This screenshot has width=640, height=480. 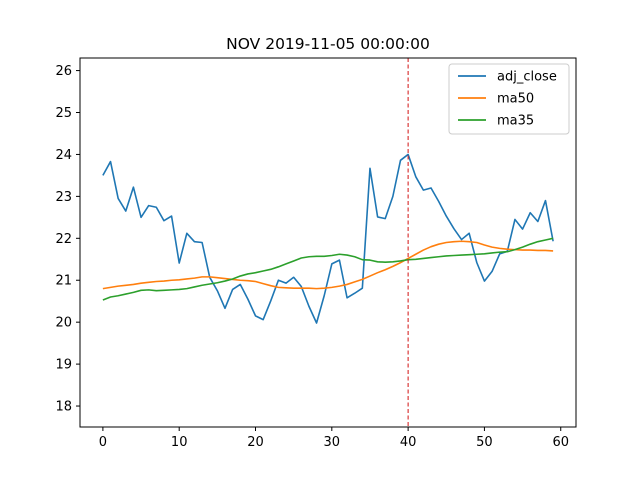 I want to click on series-line-ma35, so click(x=328, y=269).